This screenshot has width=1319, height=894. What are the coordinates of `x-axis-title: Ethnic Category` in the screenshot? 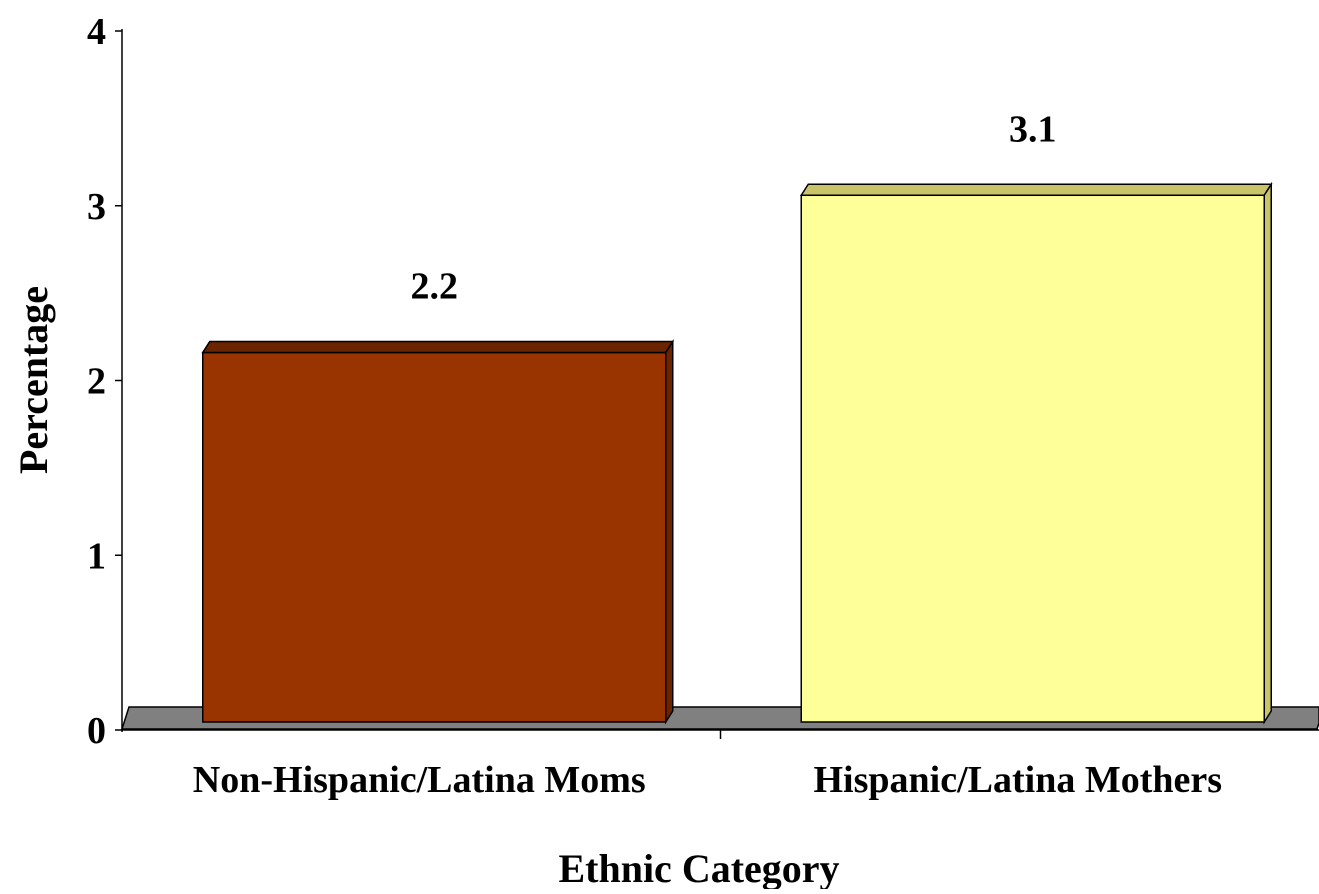 It's located at (698, 867).